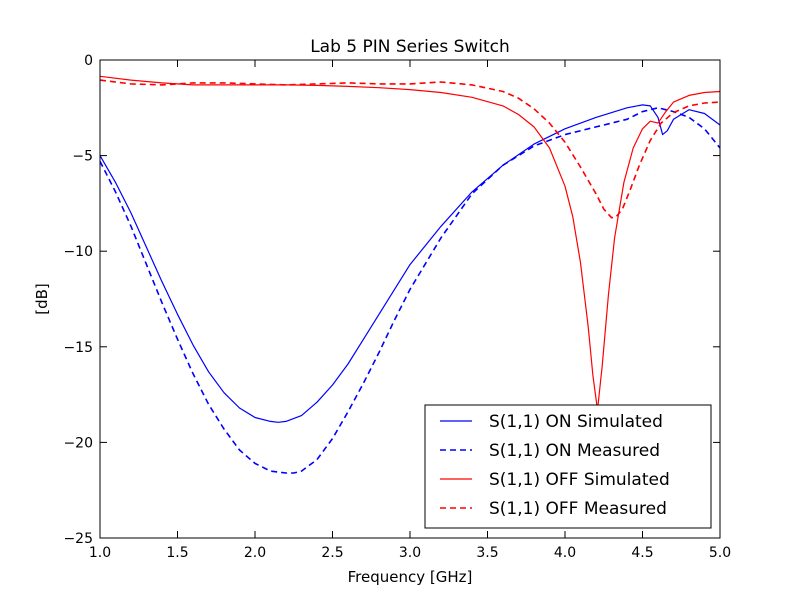 The image size is (800, 597). I want to click on x-tick-label: 4.0, so click(565, 553).